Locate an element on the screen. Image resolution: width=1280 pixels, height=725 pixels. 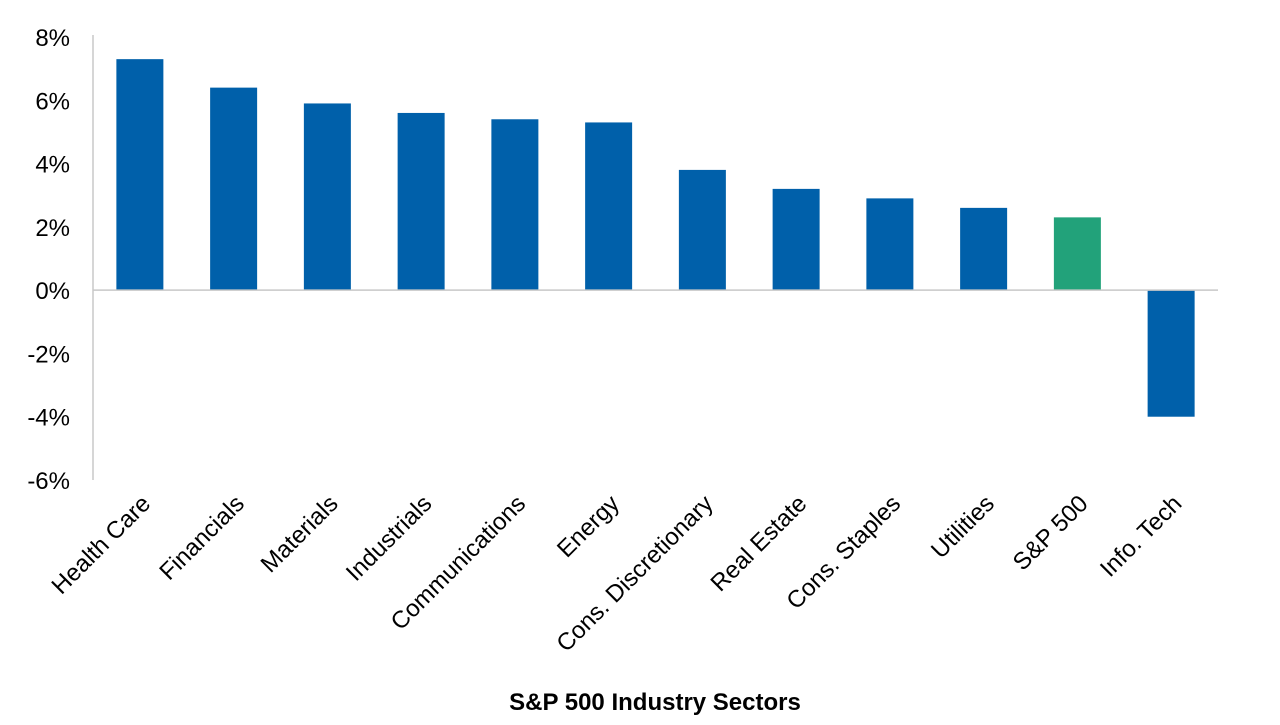
bar-cons-discretionary is located at coordinates (702, 230).